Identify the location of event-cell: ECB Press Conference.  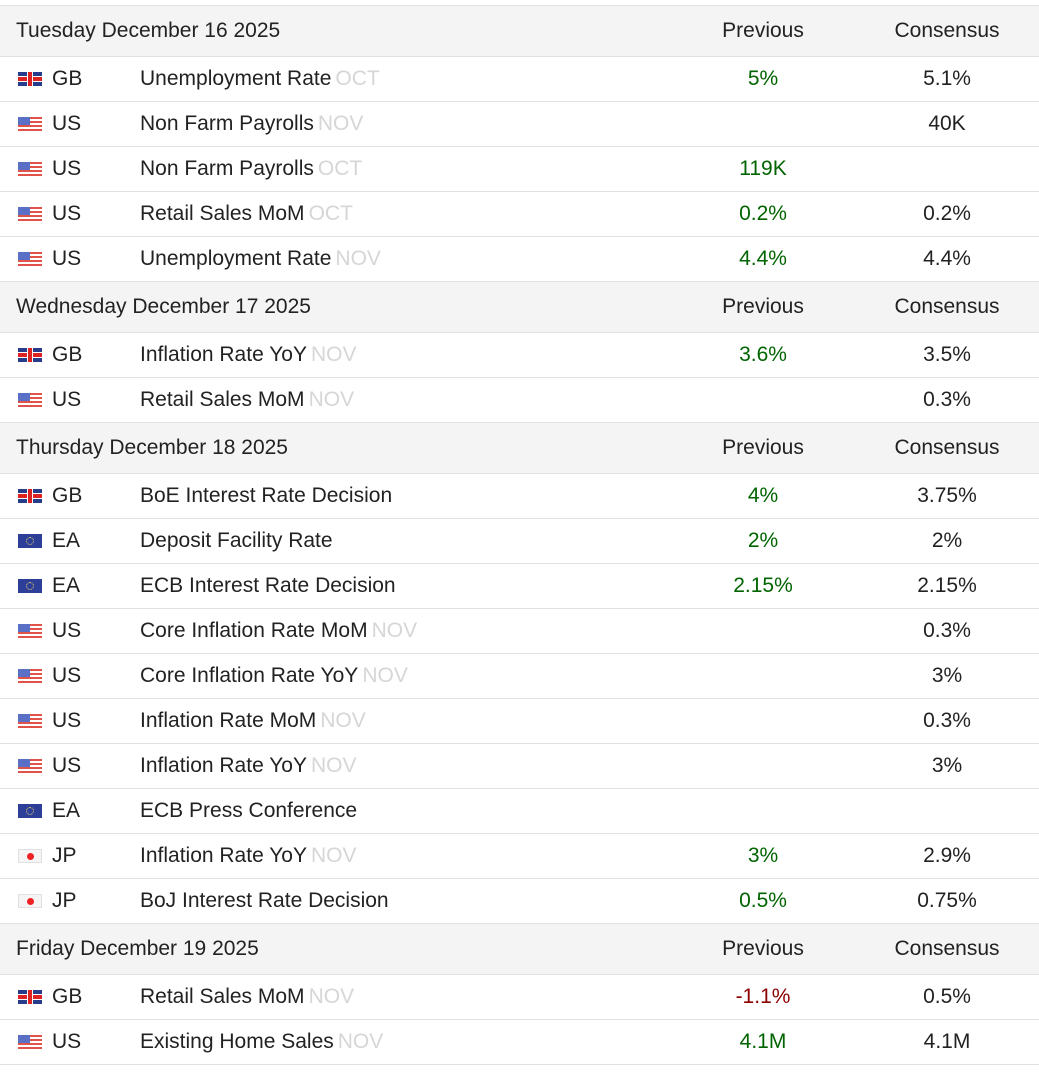
(396, 811).